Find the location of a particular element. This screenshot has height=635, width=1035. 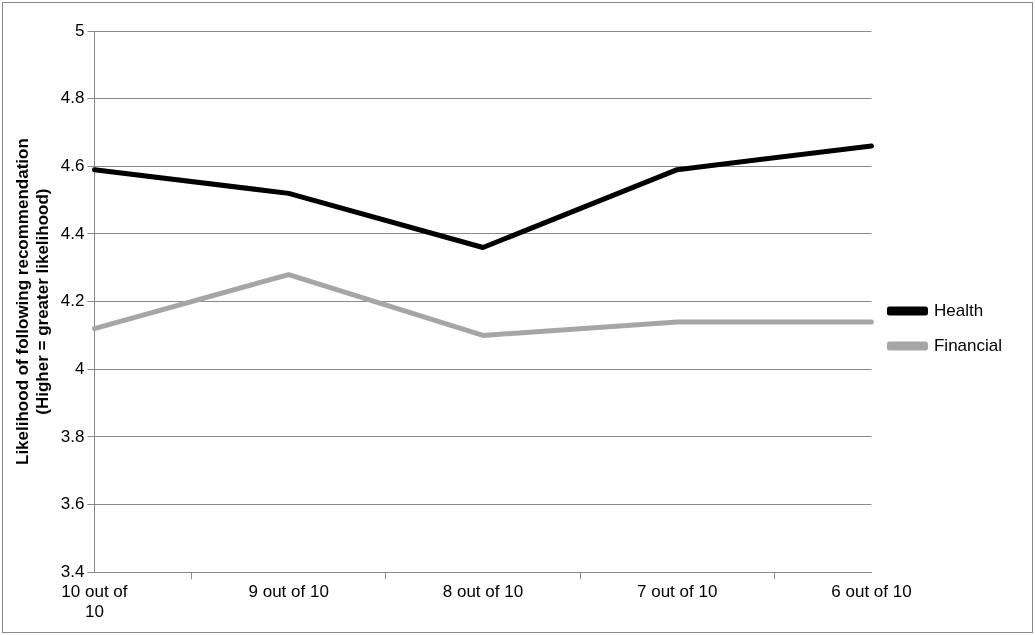

y-tick-label: 3.8 is located at coordinates (72, 436).